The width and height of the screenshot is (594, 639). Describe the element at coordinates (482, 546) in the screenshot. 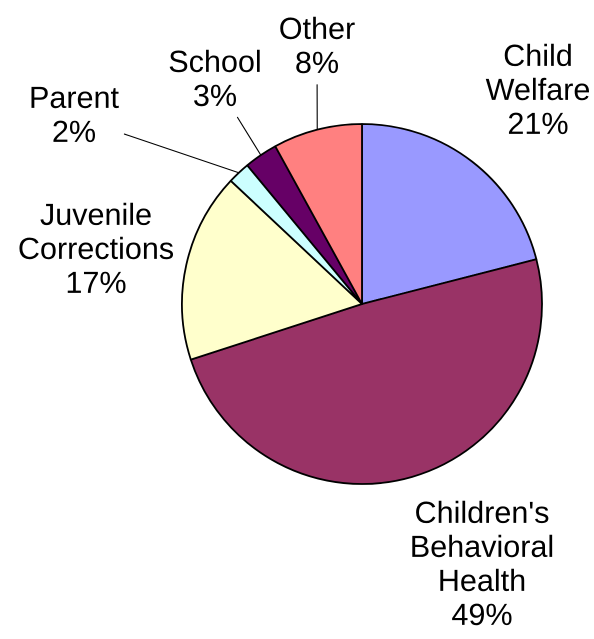

I see `slice-label: Children's Behavioral Health` at that location.